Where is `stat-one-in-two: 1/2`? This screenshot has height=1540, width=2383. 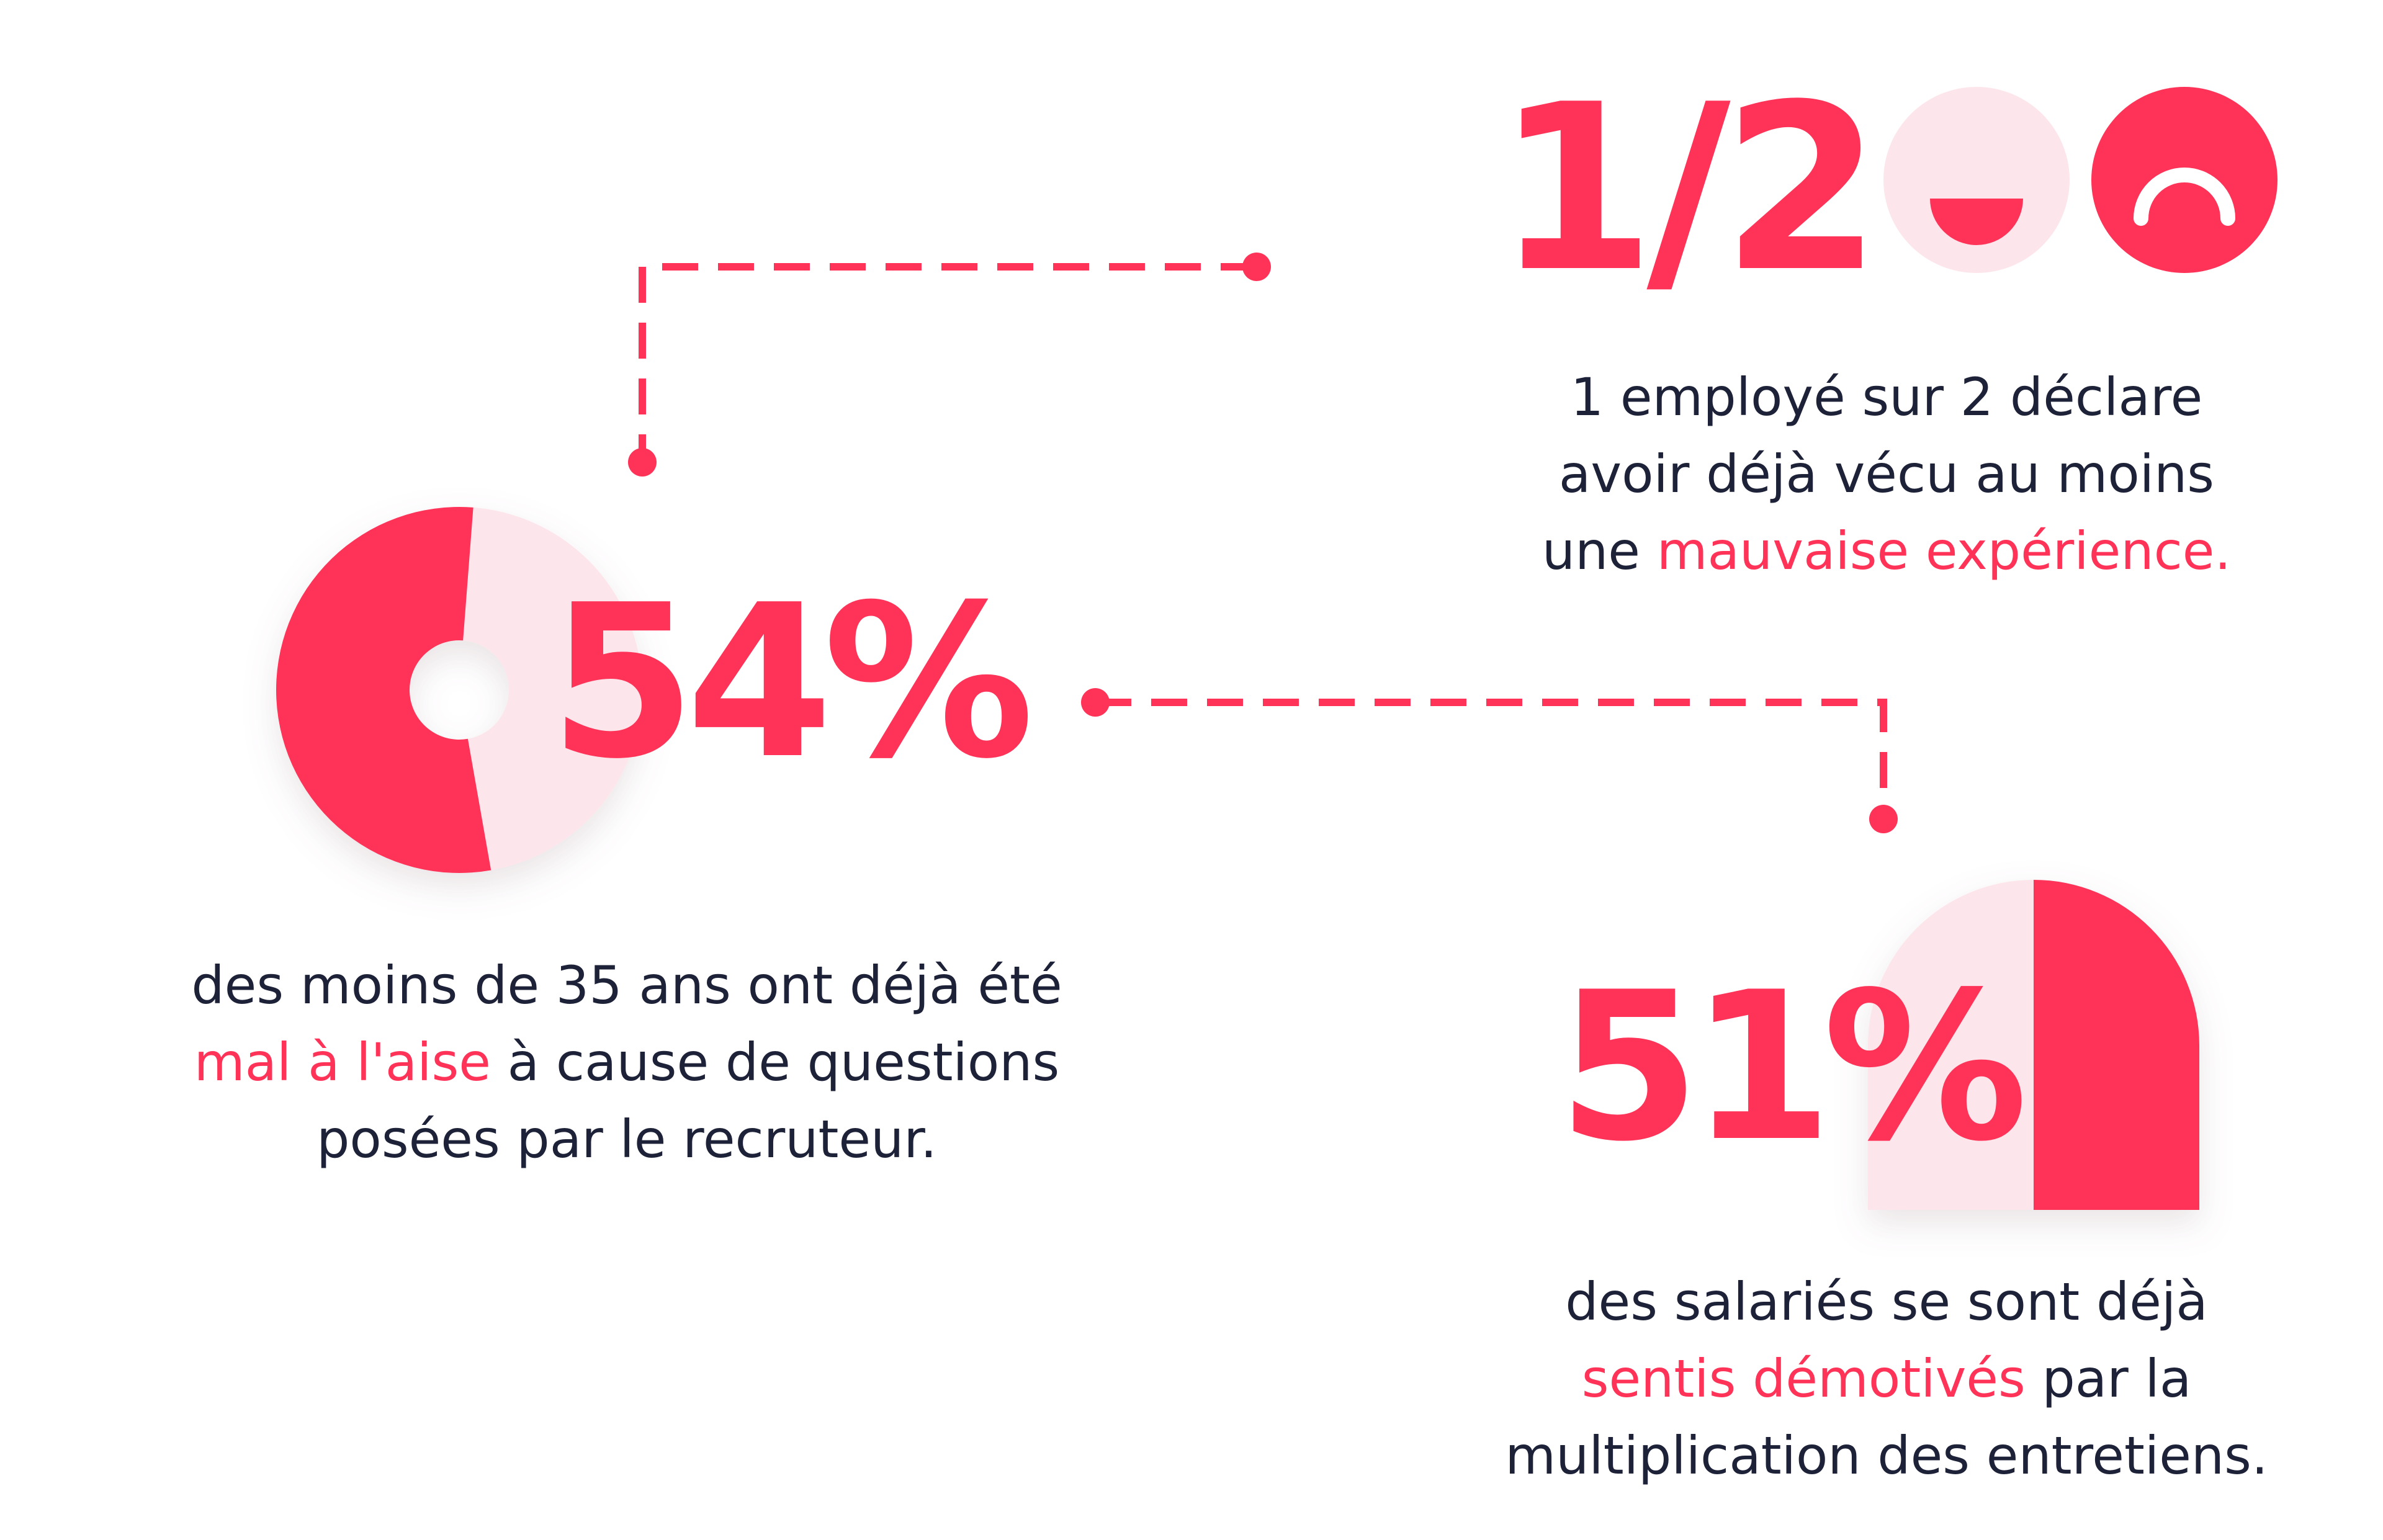
stat-one-in-two: 1/2 is located at coordinates (1689, 189).